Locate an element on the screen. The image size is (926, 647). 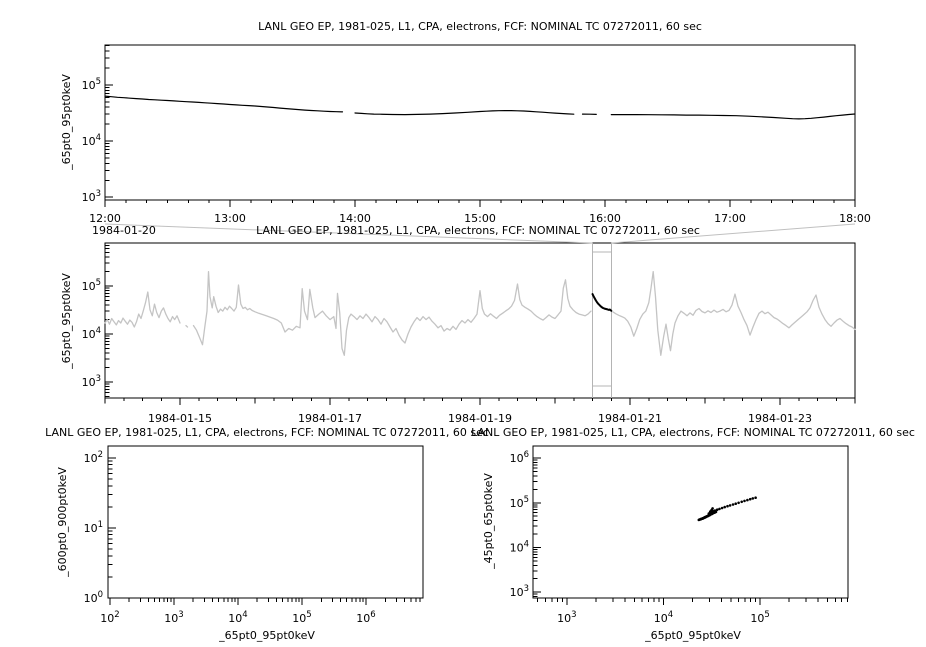
tick-label: 16:00 is located at coordinates (605, 218).